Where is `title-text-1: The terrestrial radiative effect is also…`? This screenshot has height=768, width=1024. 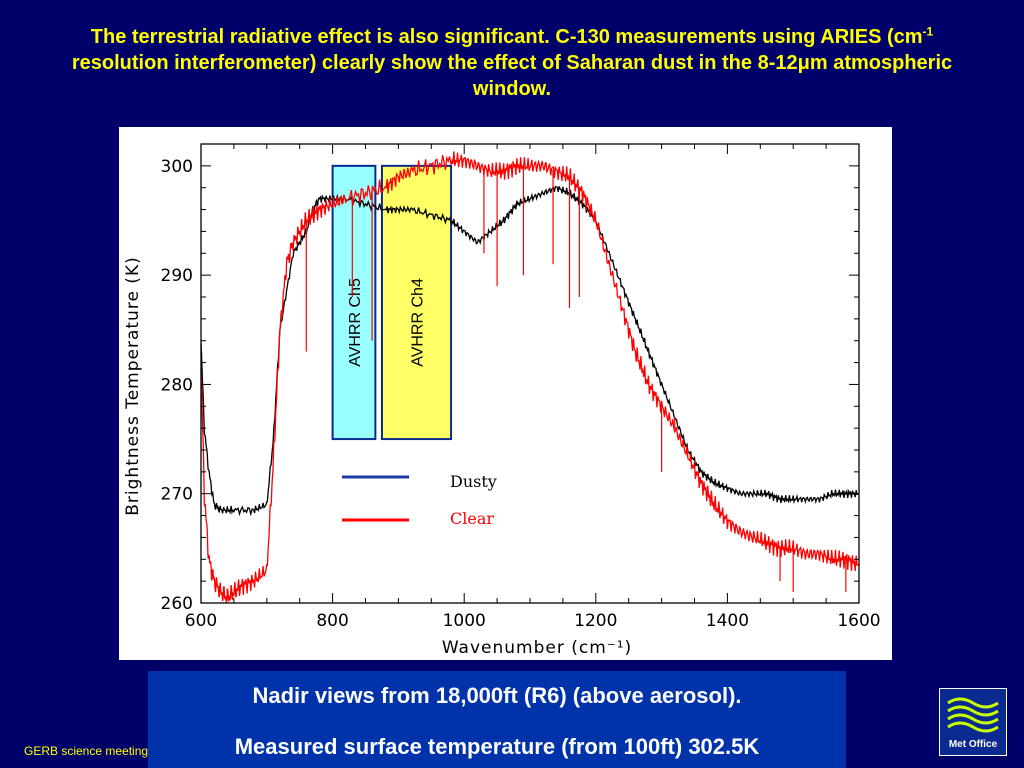 title-text-1: The terrestrial radiative effect is also… is located at coordinates (506, 37).